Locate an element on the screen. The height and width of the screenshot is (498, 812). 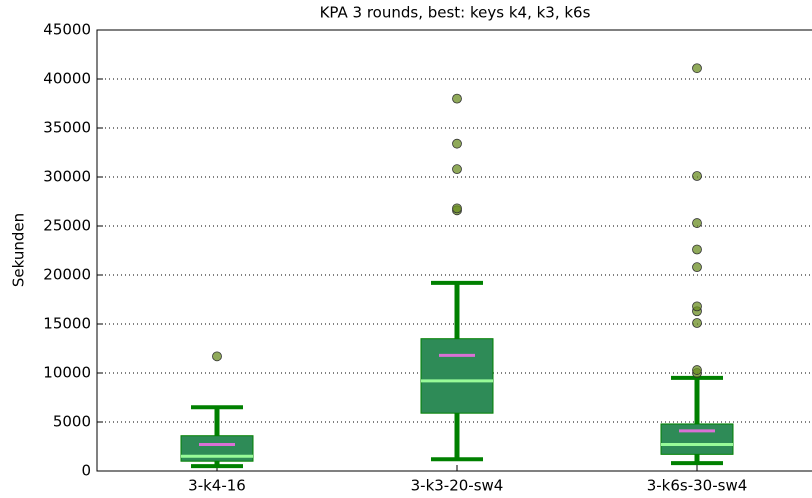
y-tick-label: 5000 is located at coordinates (72, 422).